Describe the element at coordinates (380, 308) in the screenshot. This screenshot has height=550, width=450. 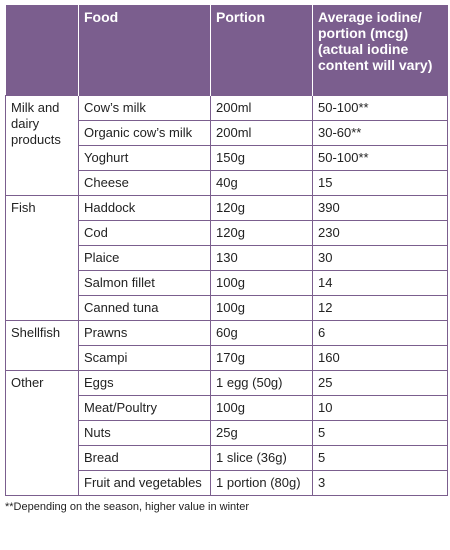
I see `iodine-cell: 12` at that location.